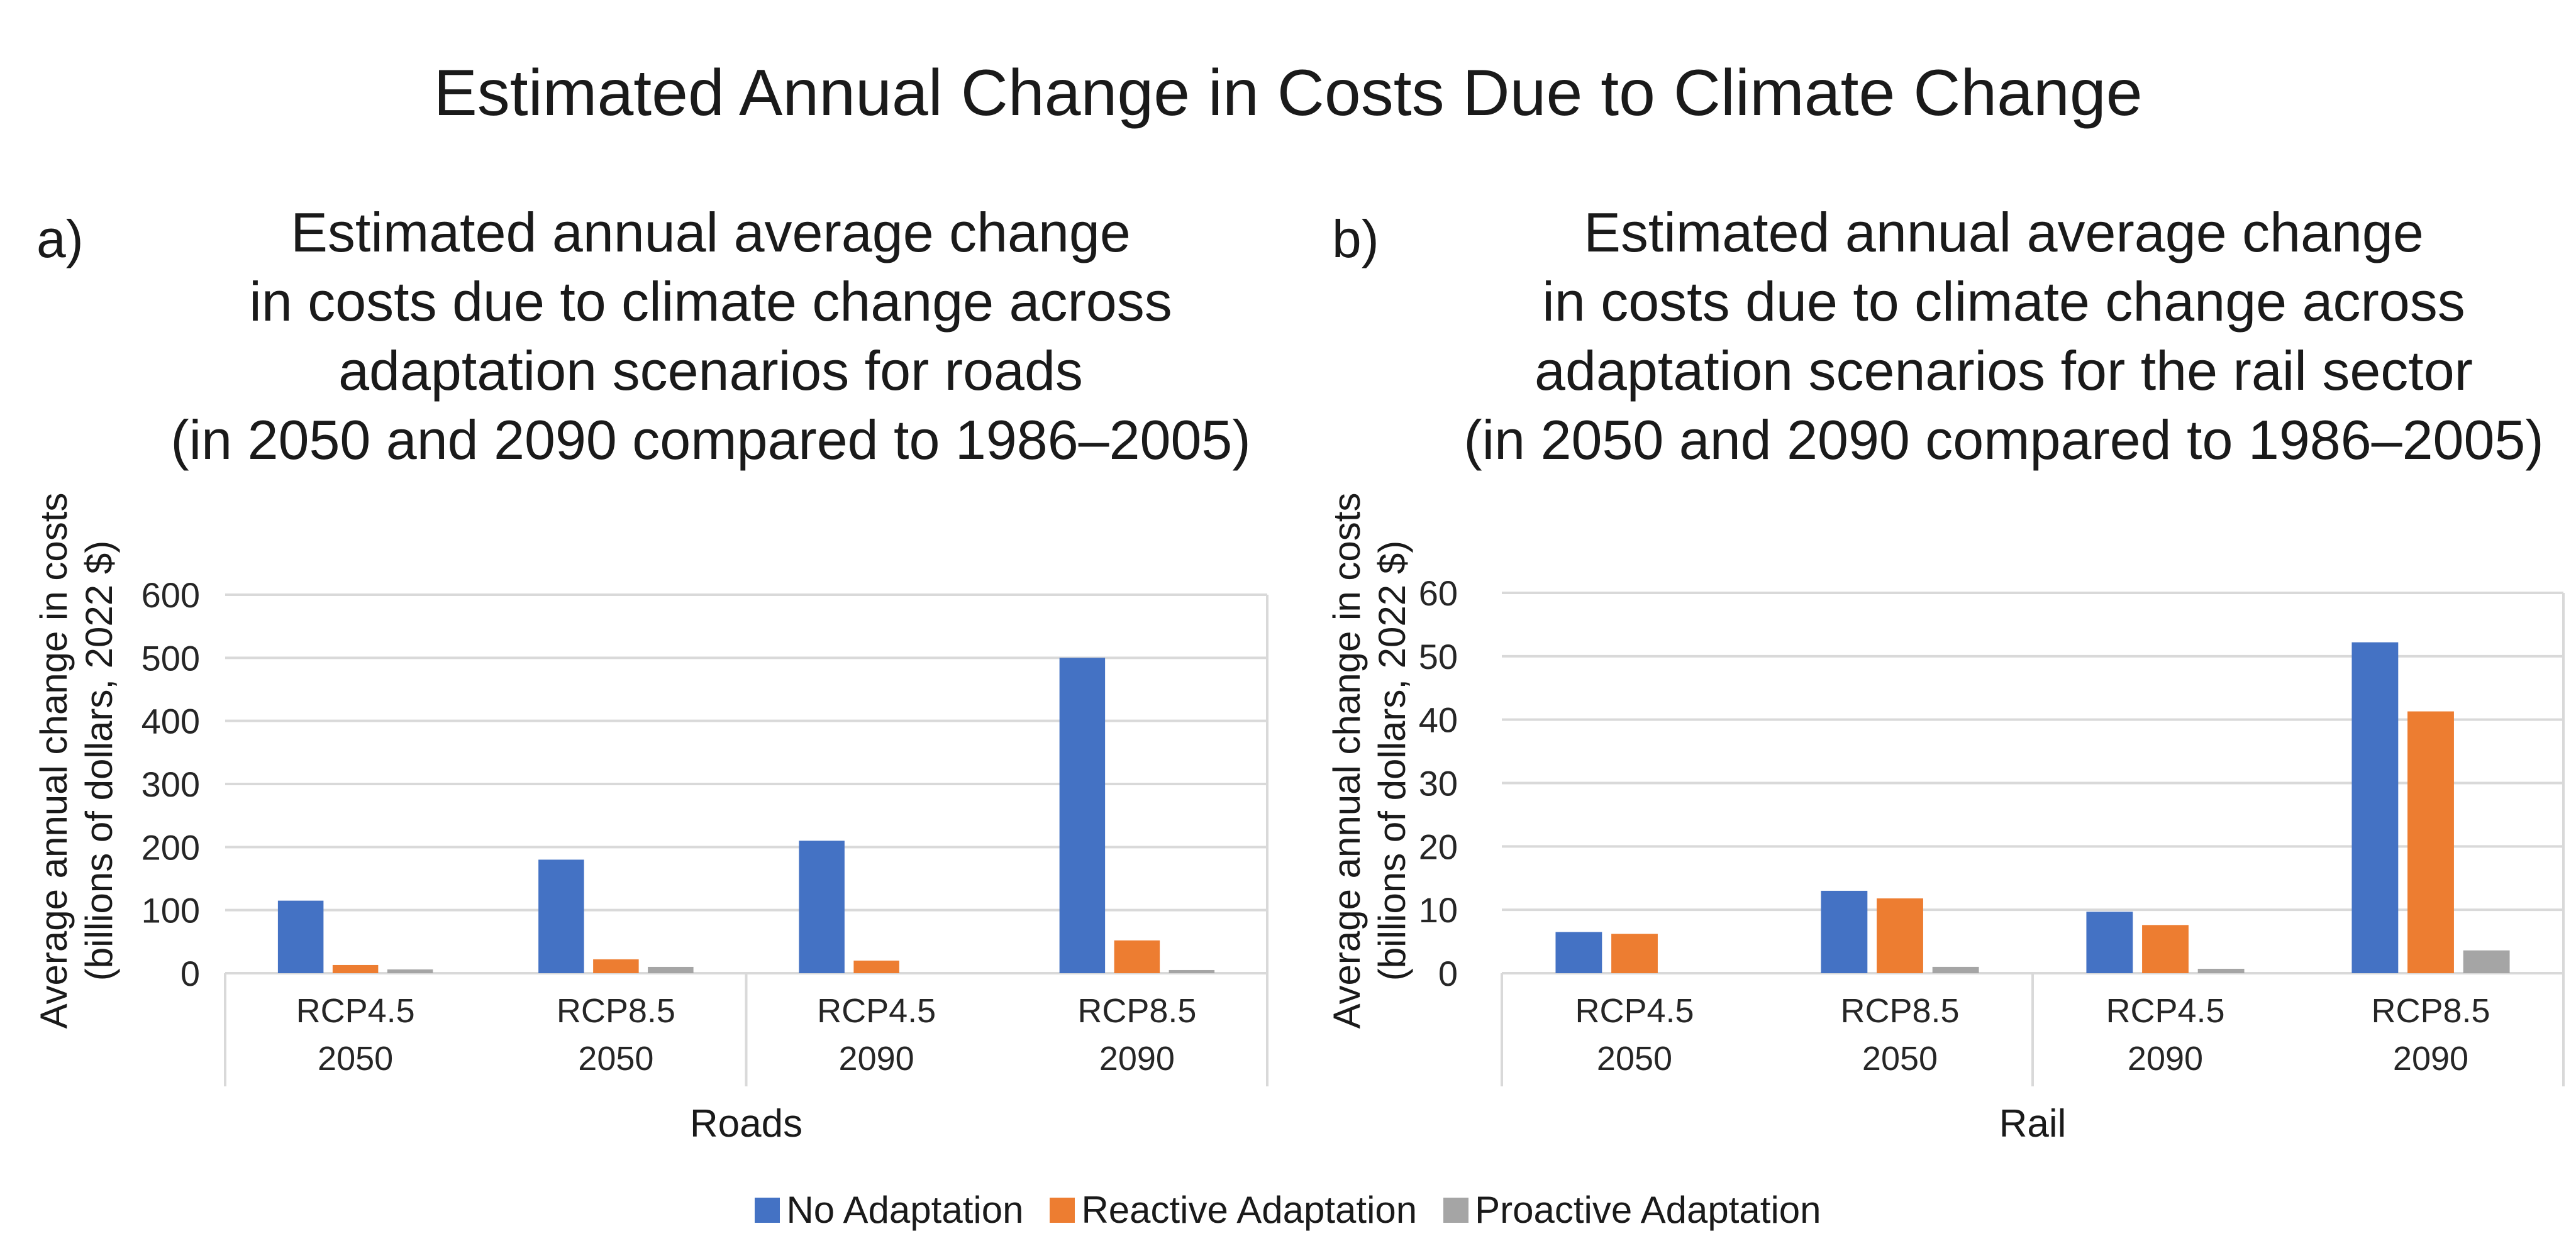 This screenshot has width=2576, height=1258. Describe the element at coordinates (171, 595) in the screenshot. I see `y-tick-label: 600` at that location.